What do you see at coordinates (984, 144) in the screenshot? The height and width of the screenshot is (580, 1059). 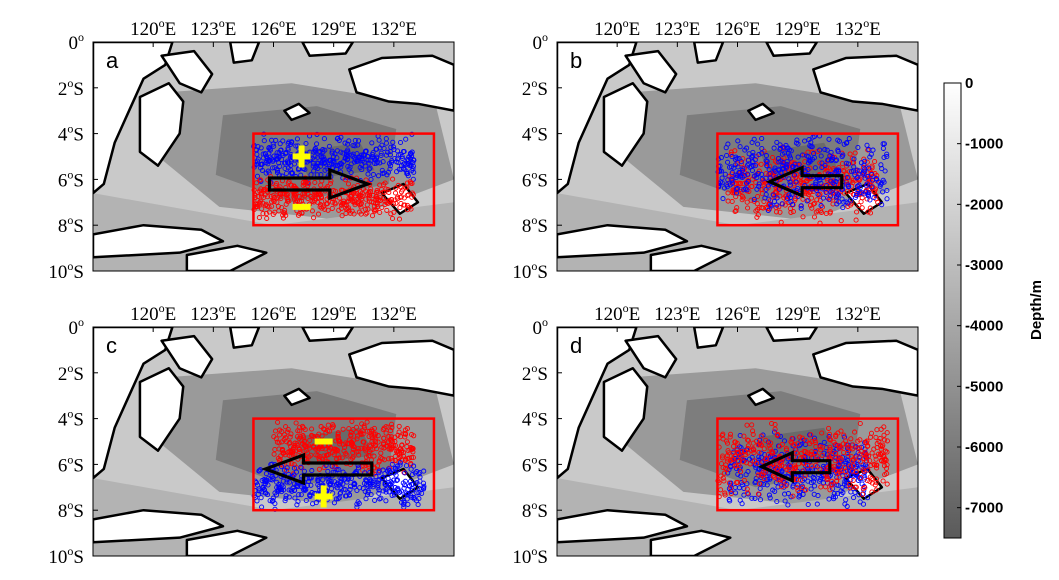 I see `colorbar-tick-label: -1000` at bounding box center [984, 144].